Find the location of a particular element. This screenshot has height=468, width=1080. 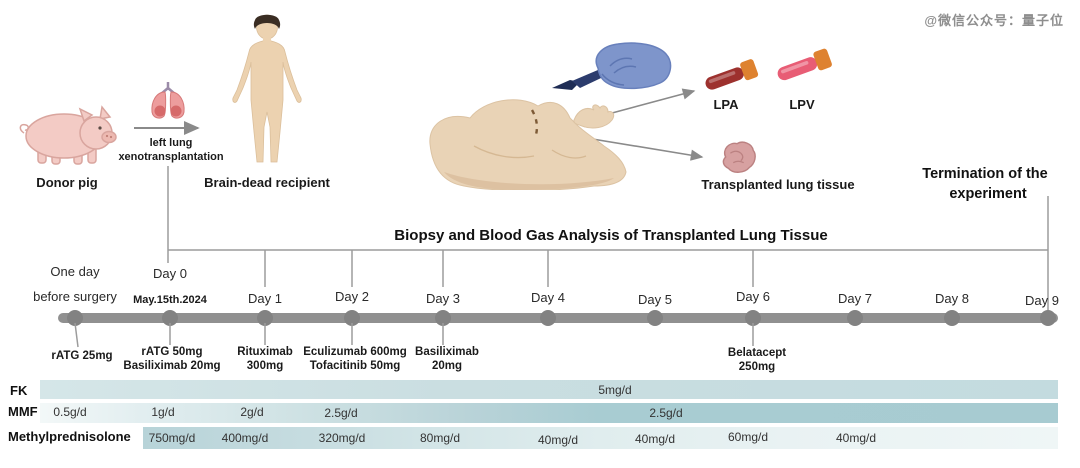

day0-date: May.15th.2024 is located at coordinates (170, 300).